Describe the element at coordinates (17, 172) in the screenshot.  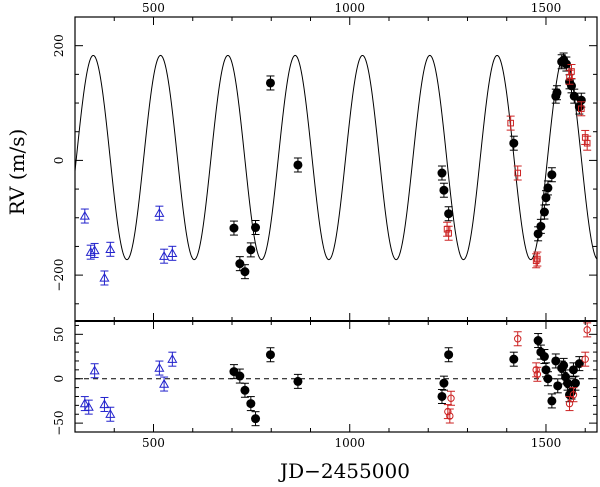
I see `y-axis-title: RV (m/s)` at that location.